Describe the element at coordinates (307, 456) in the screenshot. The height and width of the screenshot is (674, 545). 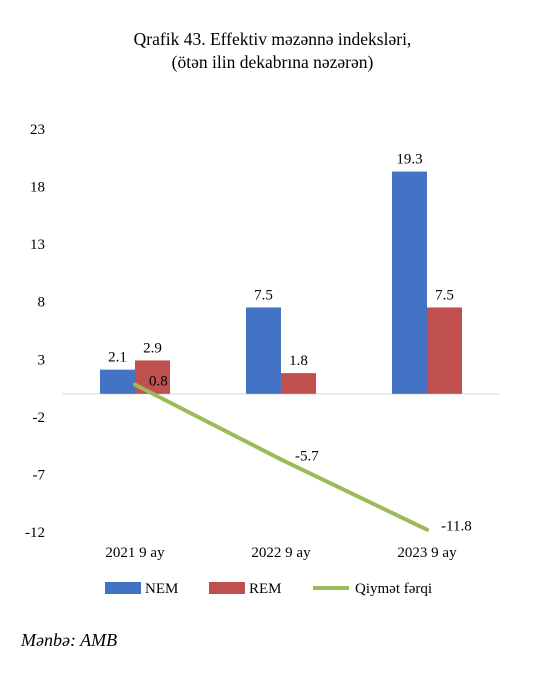
I see `line-value-label: -5.7` at that location.